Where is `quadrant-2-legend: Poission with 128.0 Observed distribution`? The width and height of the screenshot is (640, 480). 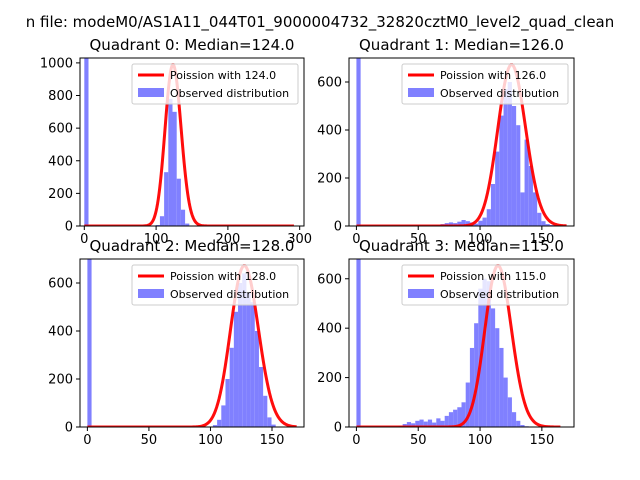
quadrant-2-legend: Poission with 128.0 Observed distribution is located at coordinates (215, 285).